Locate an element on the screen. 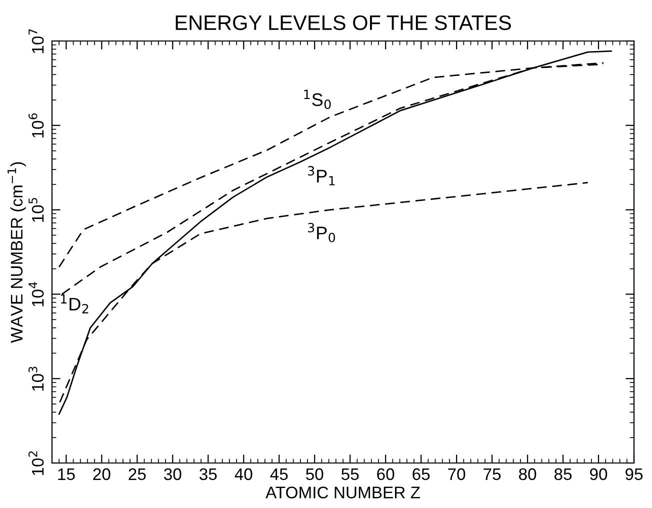 Image resolution: width=652 pixels, height=508 pixels. series-label: $^{1}$S$_{0}$ is located at coordinates (317, 100).